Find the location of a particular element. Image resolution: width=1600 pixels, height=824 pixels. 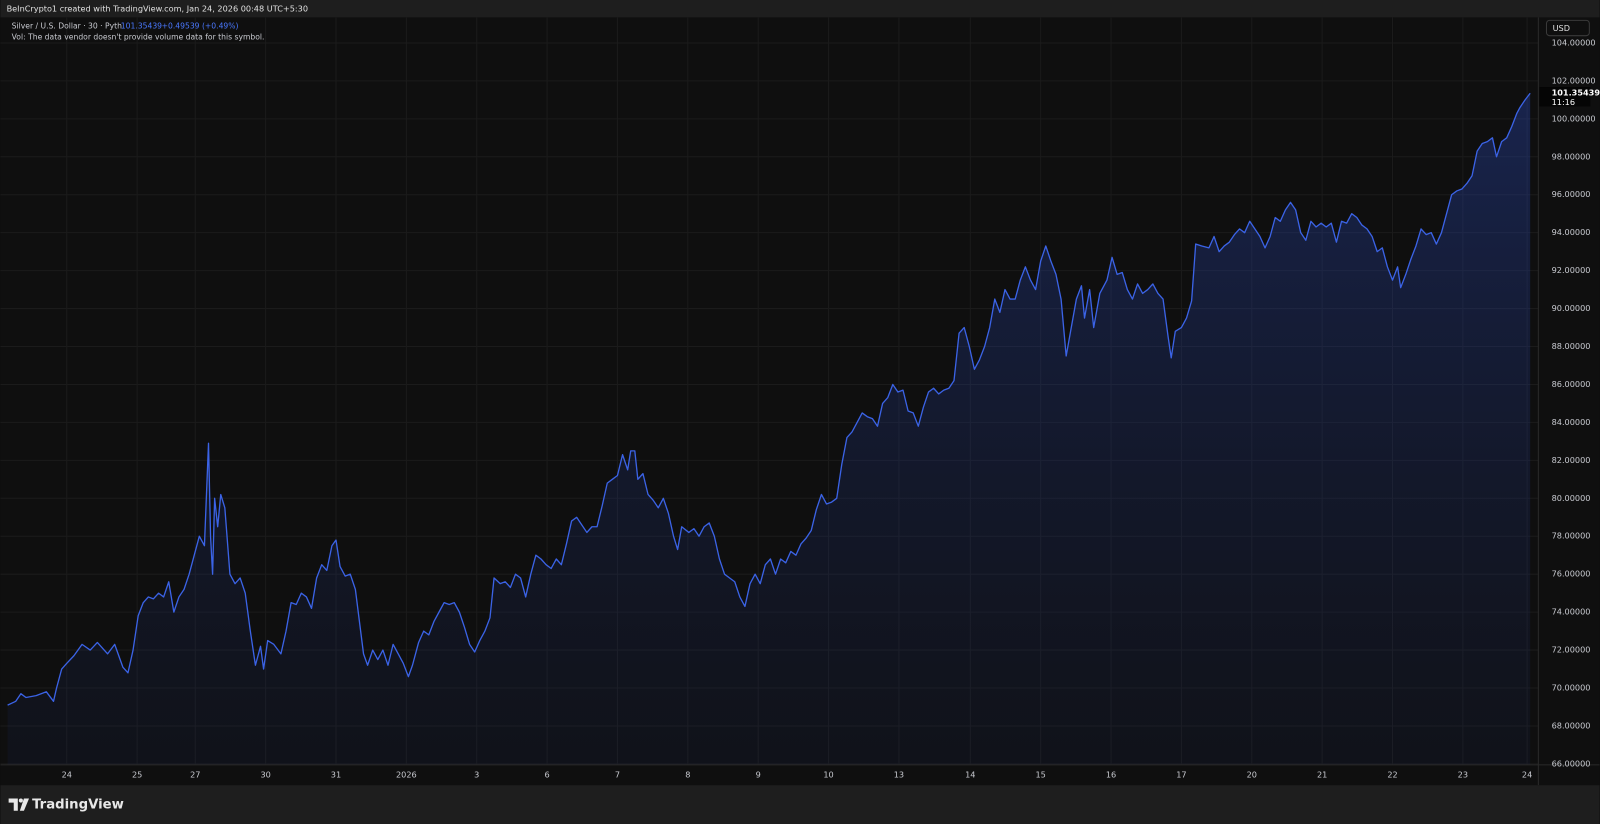

x-tick-label: 13 is located at coordinates (899, 775).